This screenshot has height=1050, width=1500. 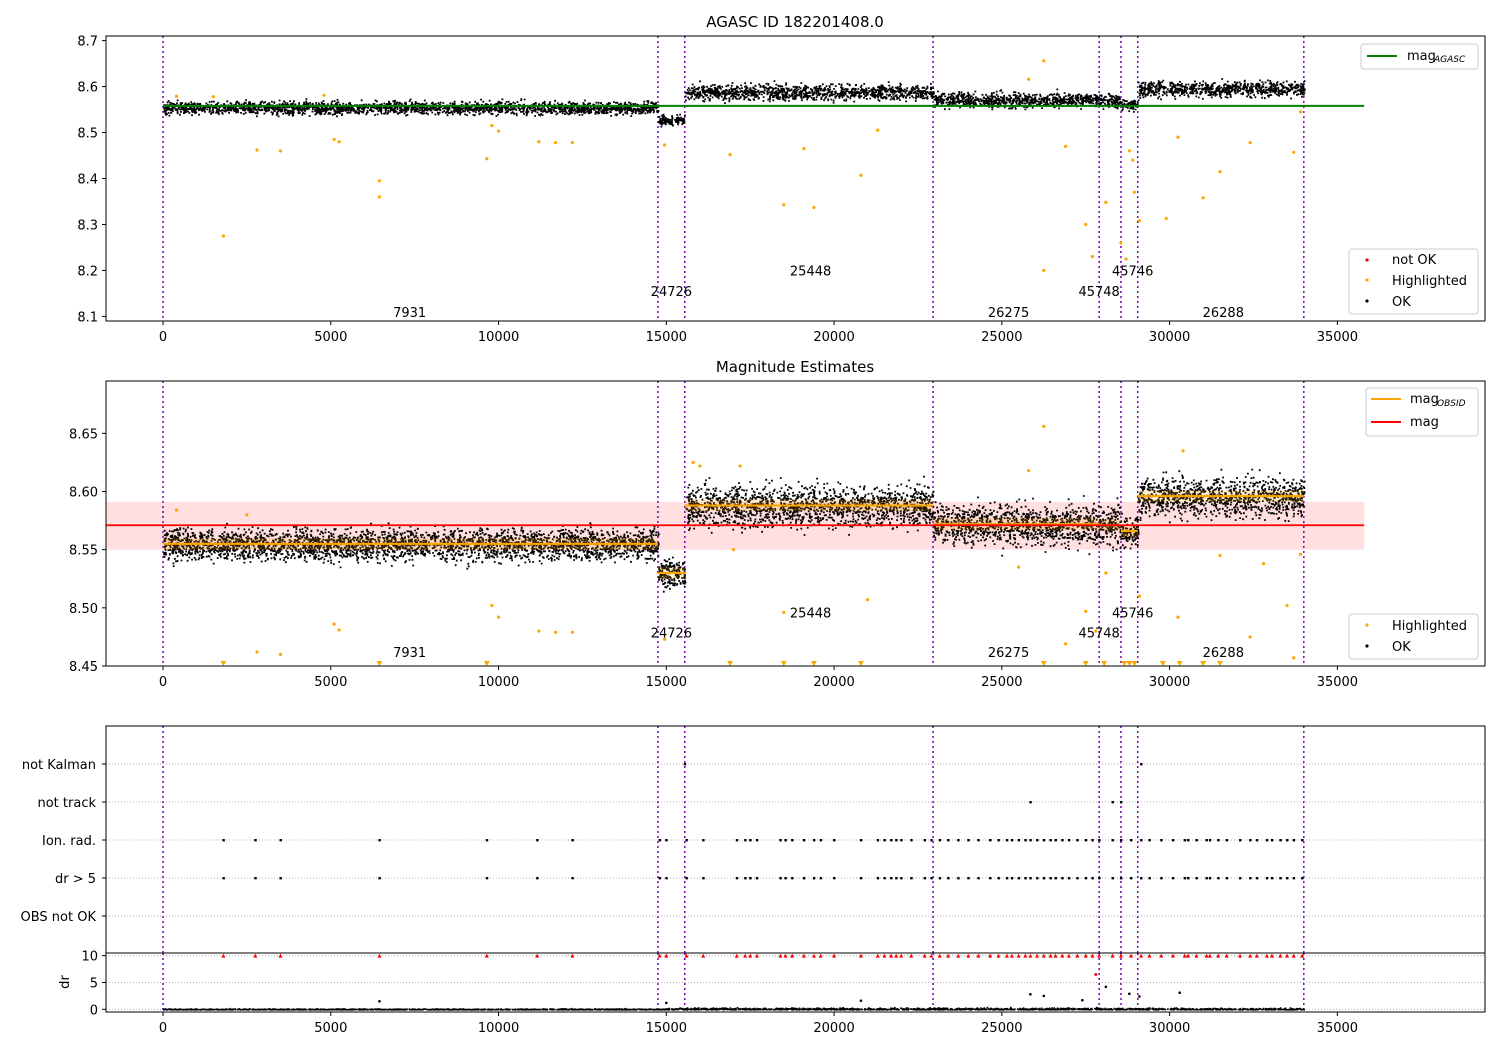 What do you see at coordinates (83, 609) in the screenshot?
I see `y-tick-label: 8.50` at bounding box center [83, 609].